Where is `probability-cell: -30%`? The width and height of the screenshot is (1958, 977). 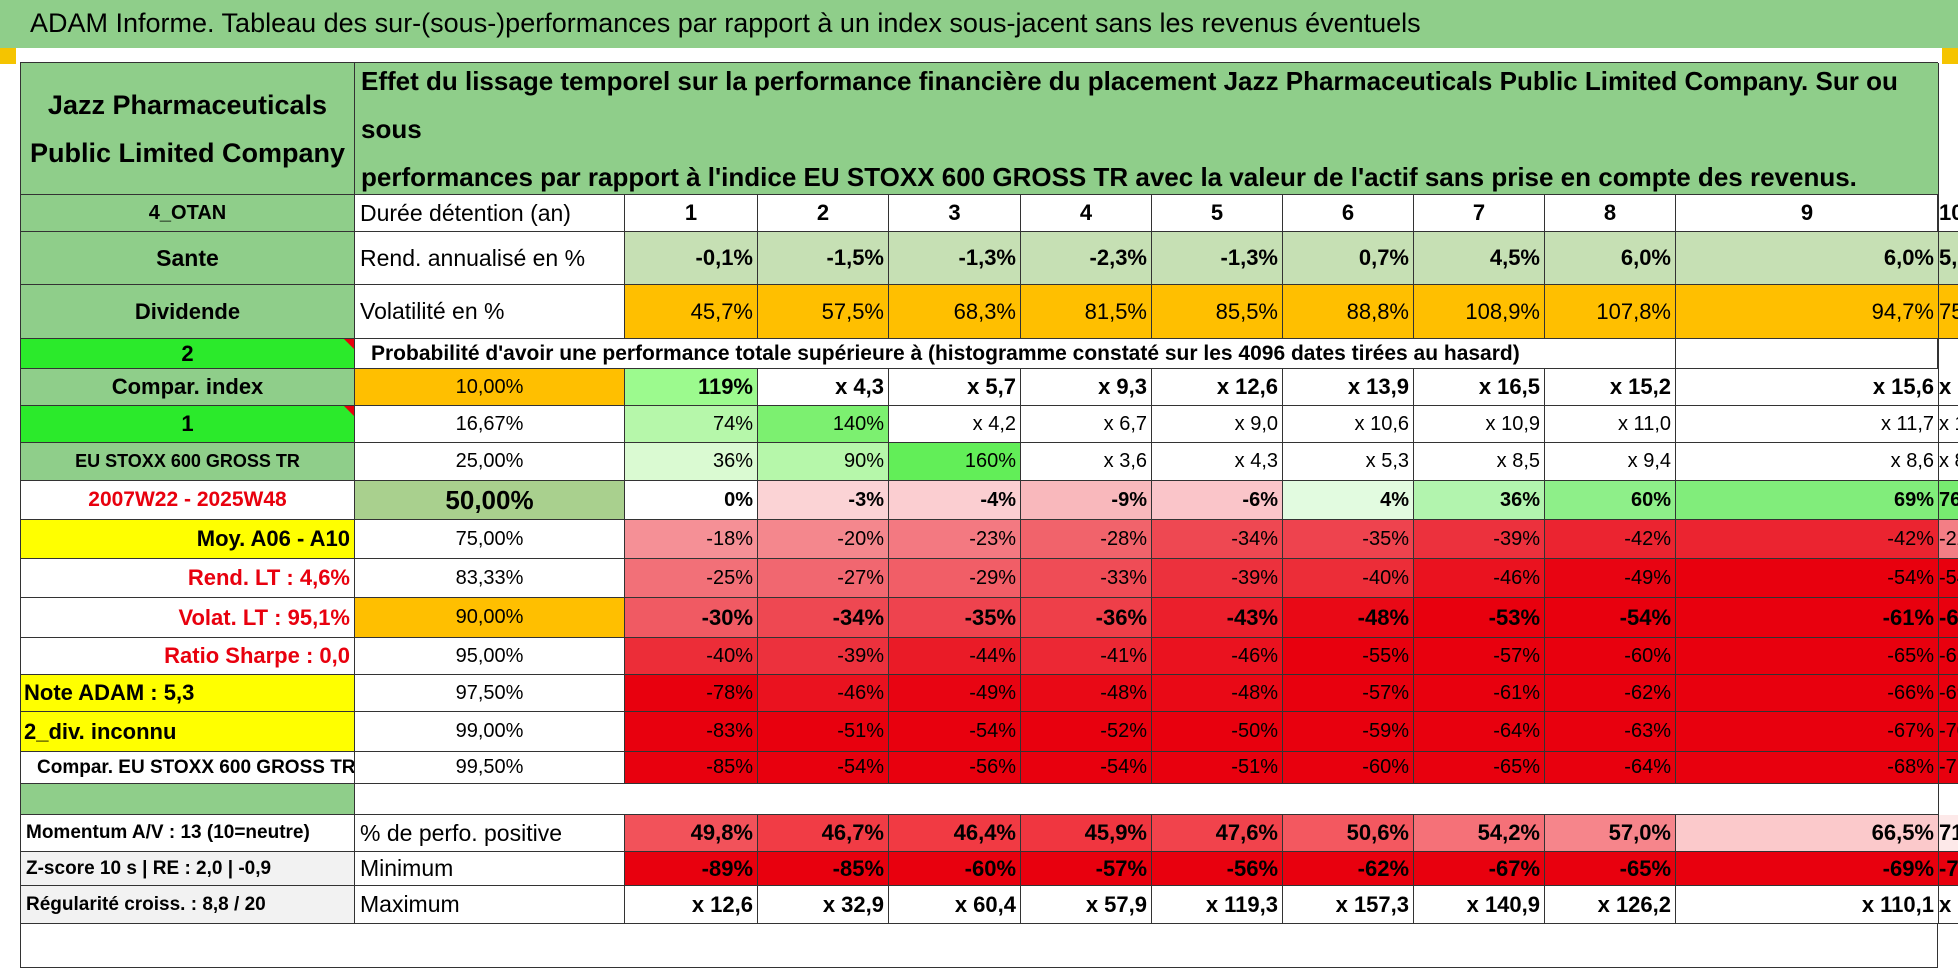 probability-cell: -30% is located at coordinates (691, 618).